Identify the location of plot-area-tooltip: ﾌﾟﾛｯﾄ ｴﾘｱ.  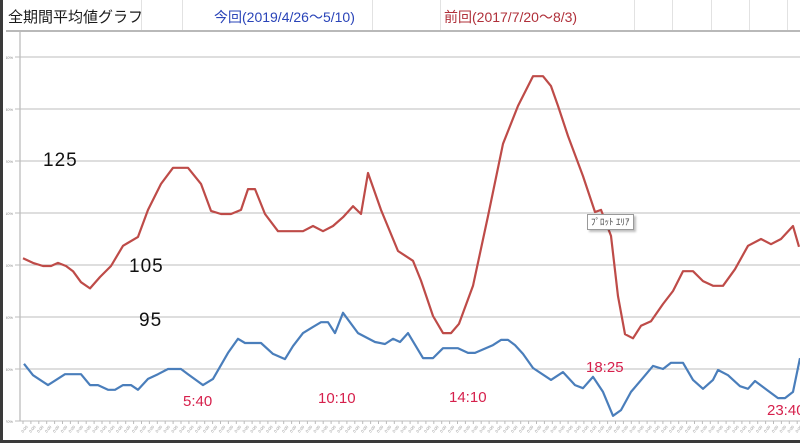
(610, 222).